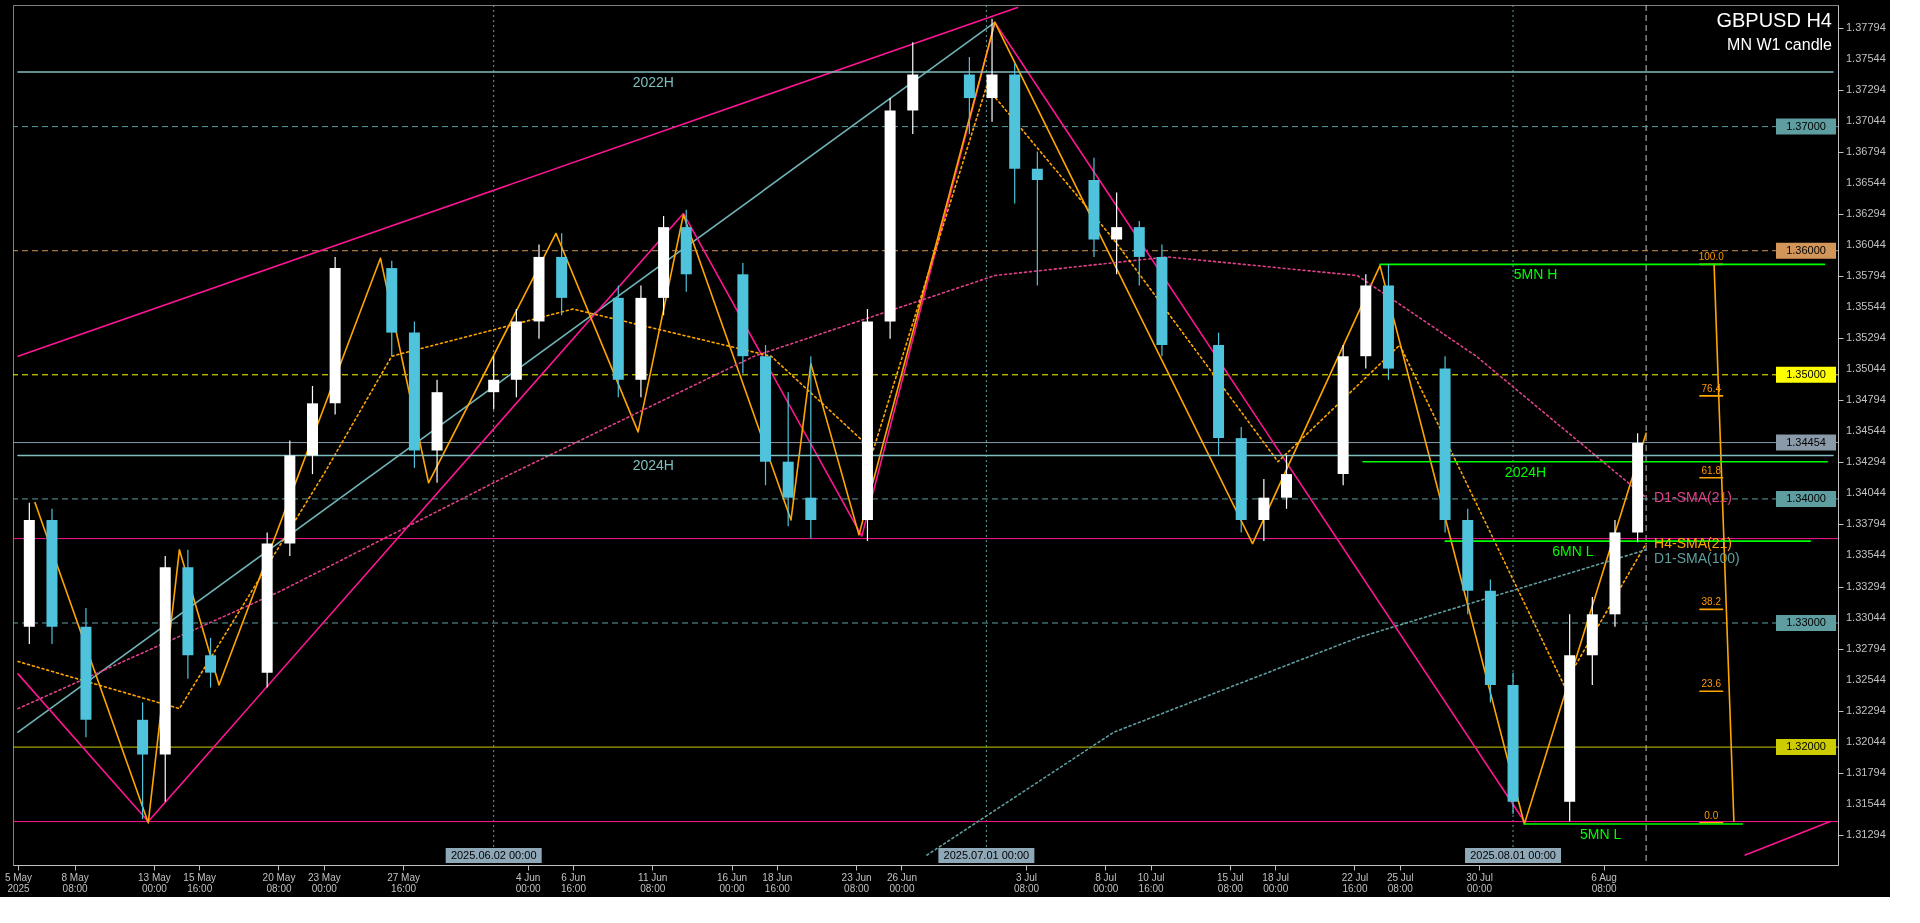 The height and width of the screenshot is (923, 1920). I want to click on y-tick-label: 1.31794, so click(1866, 771).